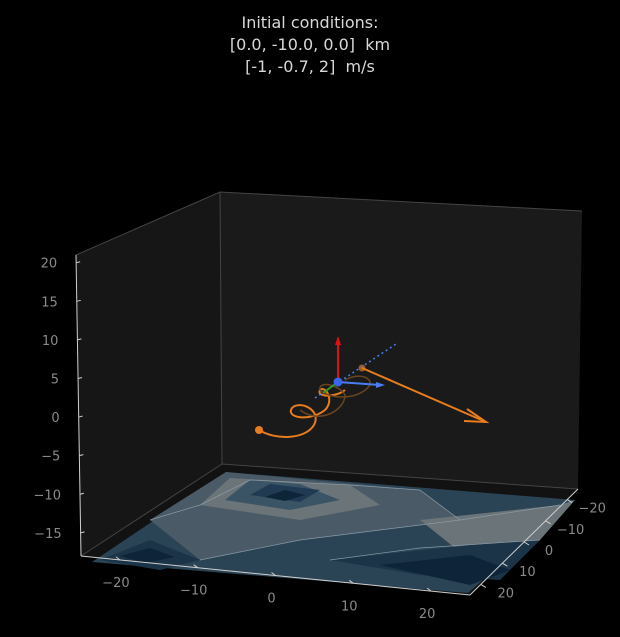  I want to click on x-tick-label: 10, so click(349, 606).